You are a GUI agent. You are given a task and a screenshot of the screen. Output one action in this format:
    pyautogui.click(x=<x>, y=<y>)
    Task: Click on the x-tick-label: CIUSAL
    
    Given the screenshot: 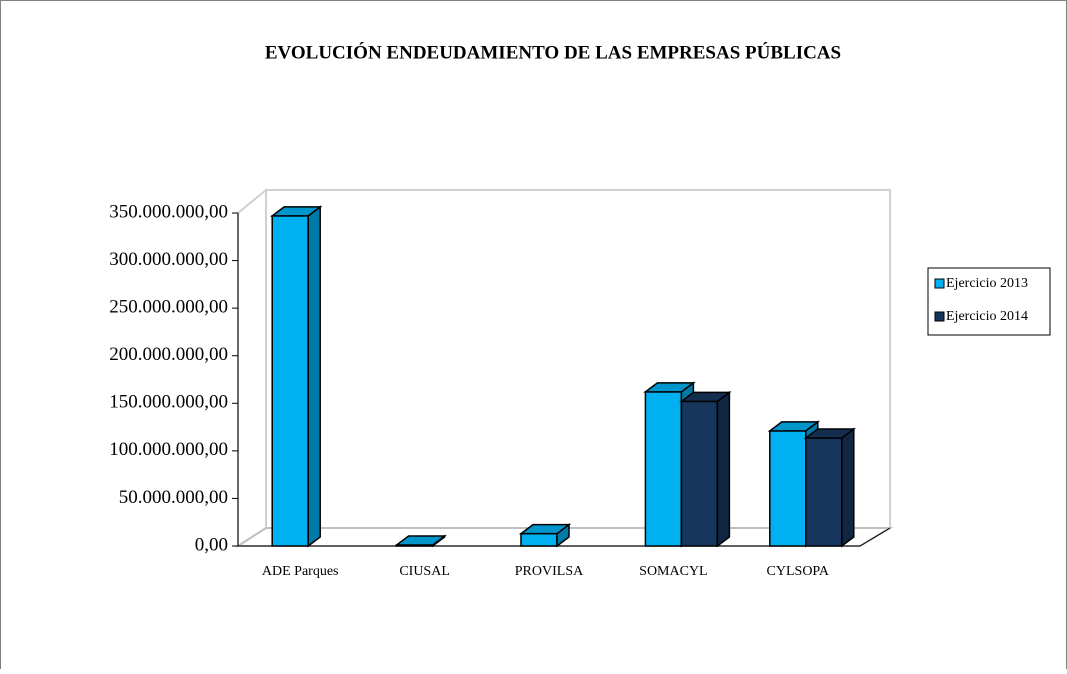 What is the action you would take?
    pyautogui.click(x=424, y=571)
    